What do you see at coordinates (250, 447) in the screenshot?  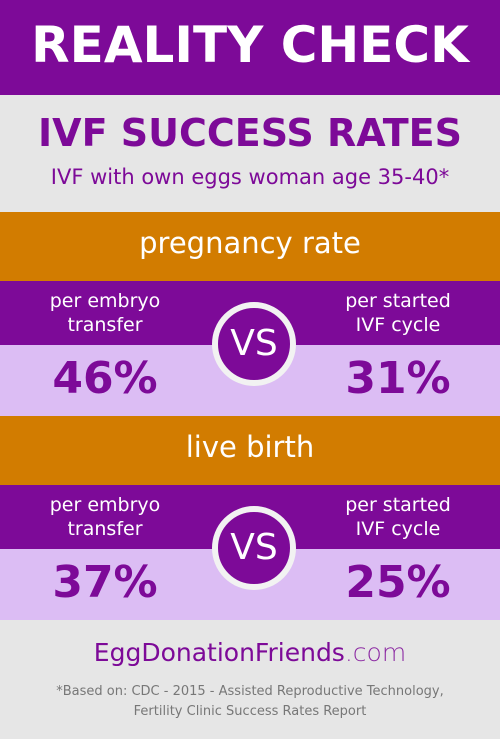 I see `section-title: live birth` at bounding box center [250, 447].